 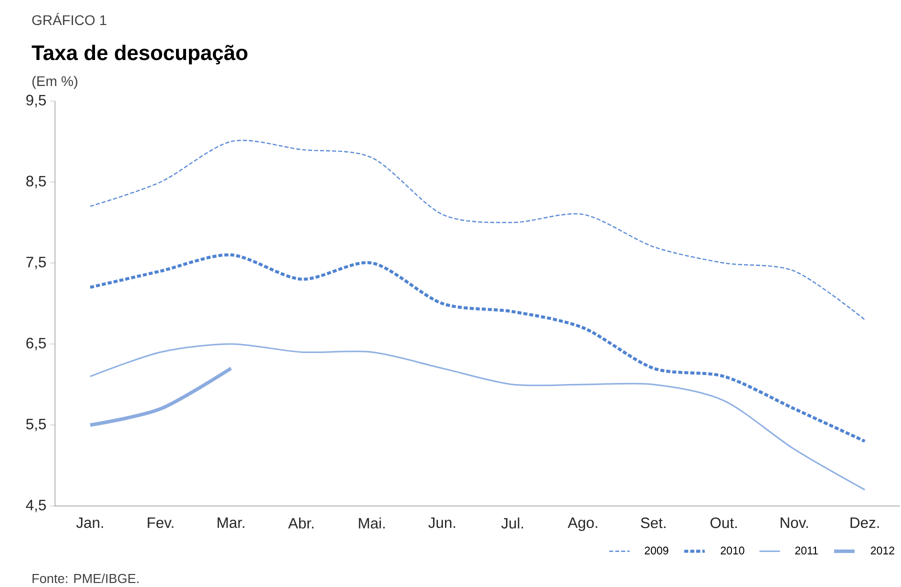 What do you see at coordinates (653, 523) in the screenshot?
I see `x-tick-label: Set.` at bounding box center [653, 523].